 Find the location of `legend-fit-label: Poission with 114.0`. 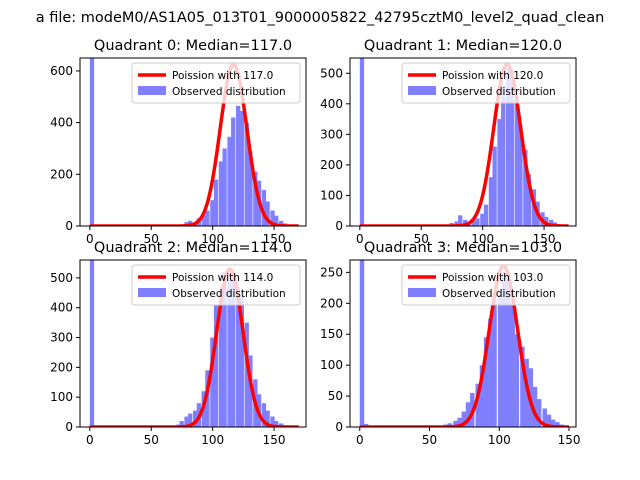

legend-fit-label: Poission with 114.0 is located at coordinates (222, 278).